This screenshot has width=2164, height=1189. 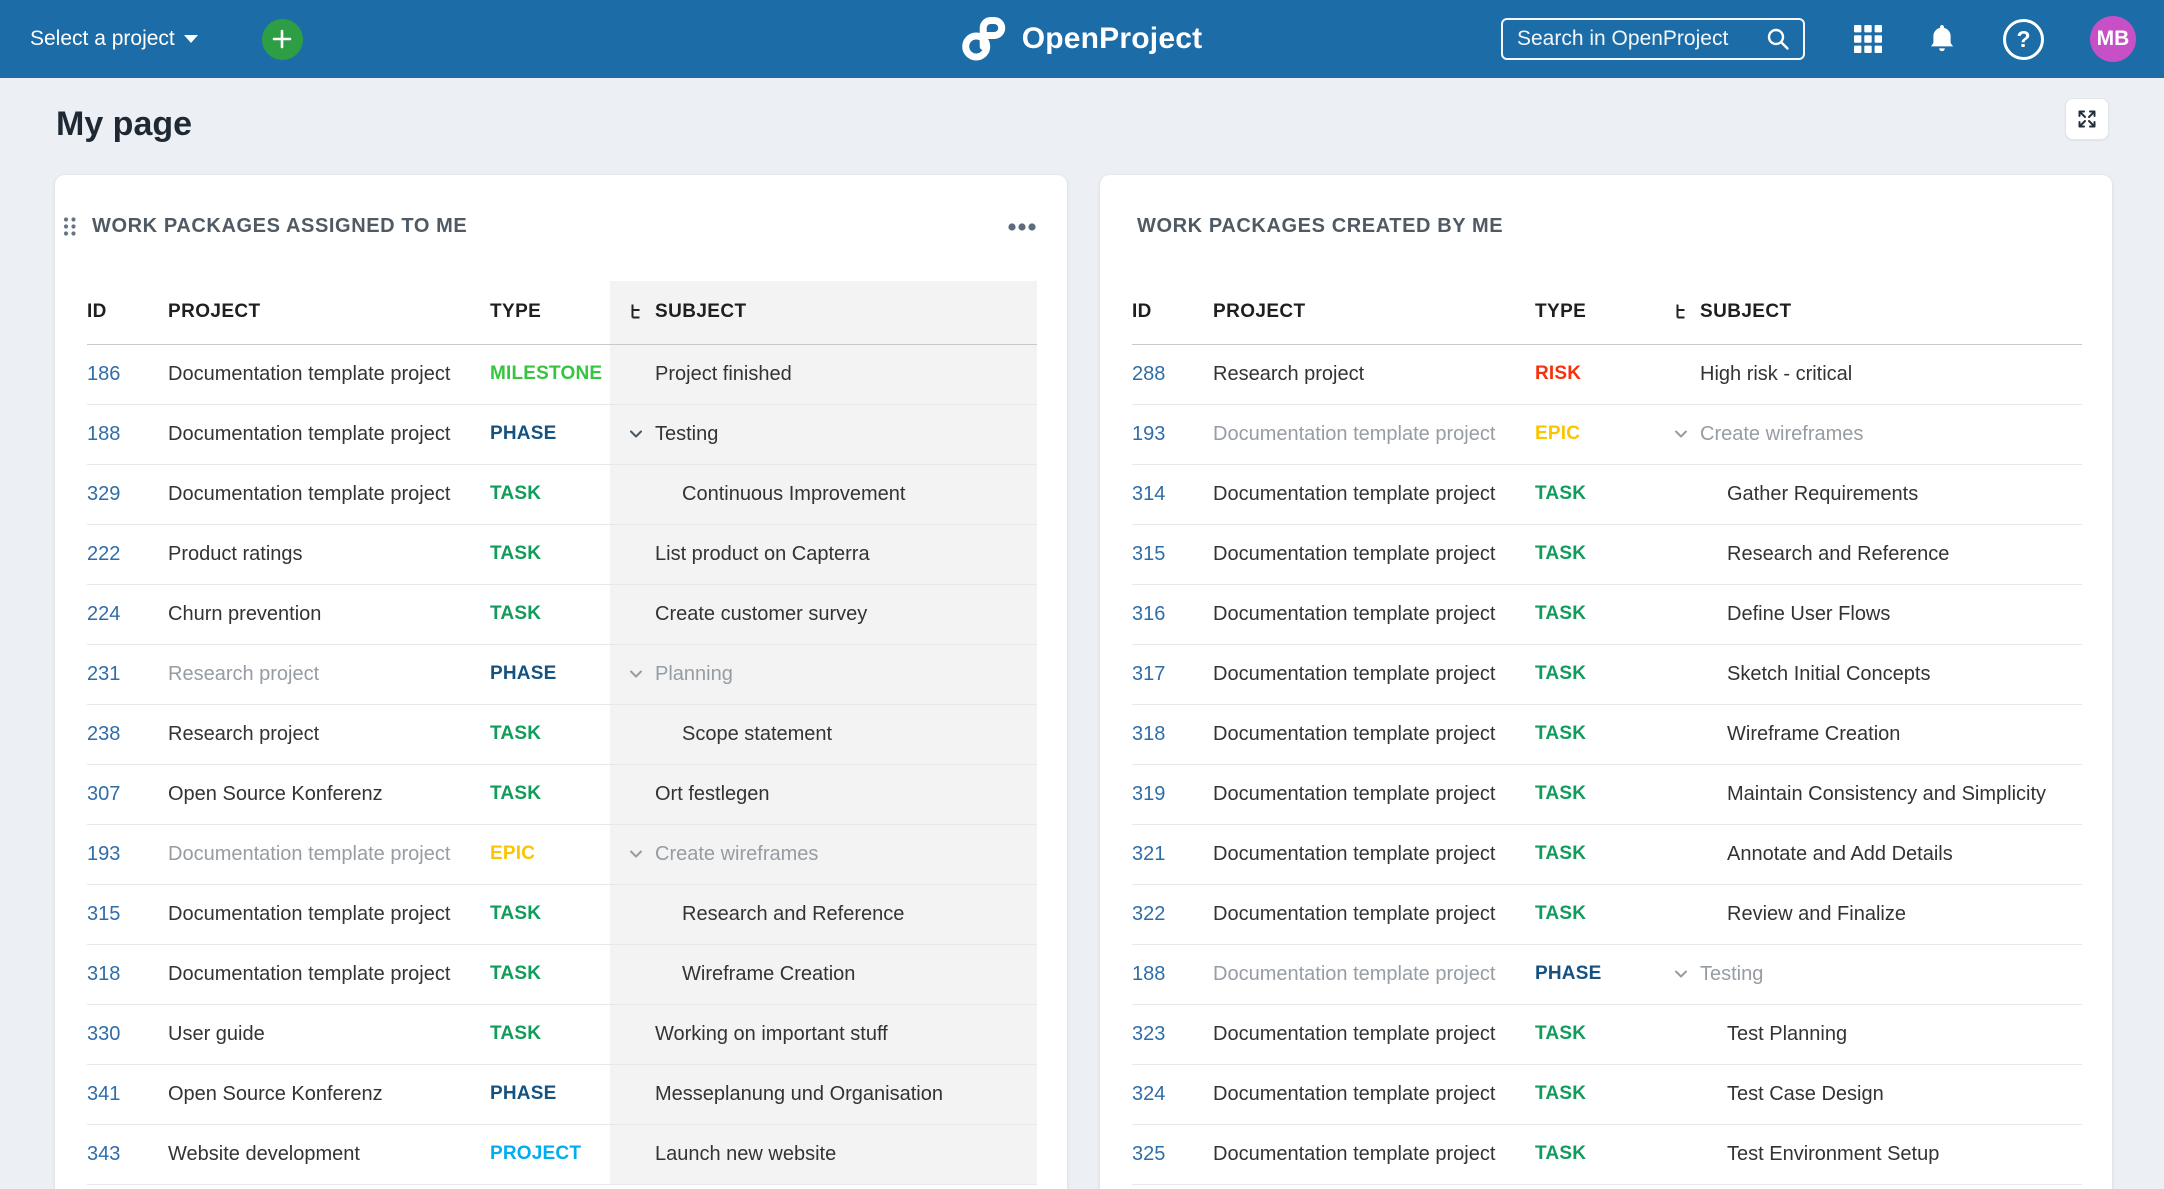 I want to click on subject-cell: Define User Flows, so click(x=1809, y=613).